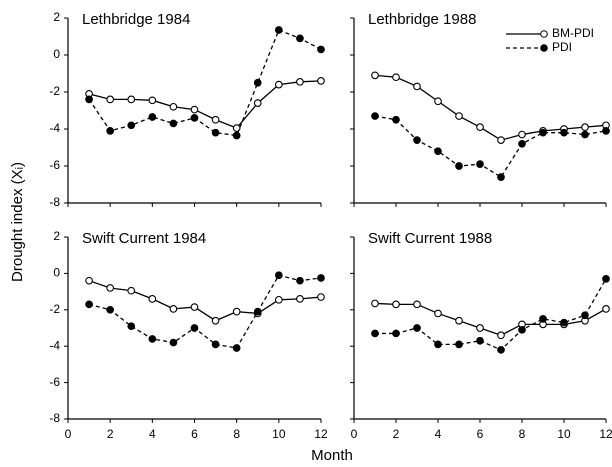  What do you see at coordinates (54, 165) in the screenshot?
I see `y-tick-label: -6` at bounding box center [54, 165].